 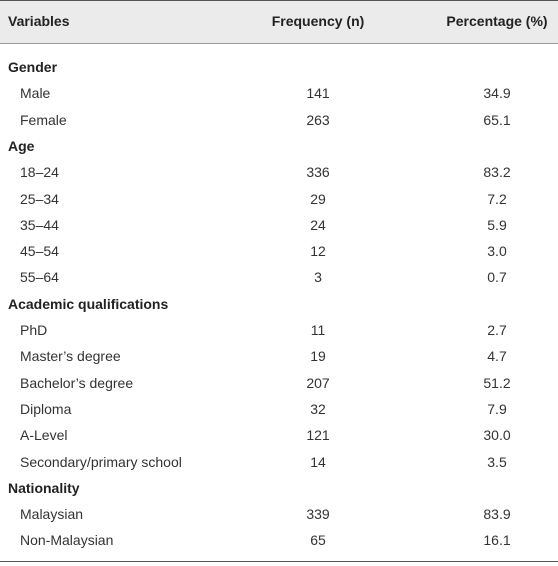 What do you see at coordinates (33, 67) in the screenshot?
I see `group-label: Gender` at bounding box center [33, 67].